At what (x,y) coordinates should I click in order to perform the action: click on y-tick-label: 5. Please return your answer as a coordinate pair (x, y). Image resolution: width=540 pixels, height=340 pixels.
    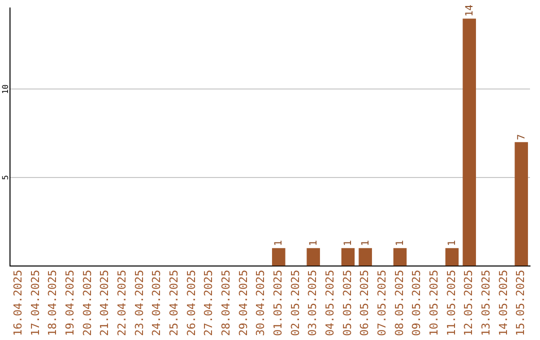
    Looking at the image, I should click on (5, 177).